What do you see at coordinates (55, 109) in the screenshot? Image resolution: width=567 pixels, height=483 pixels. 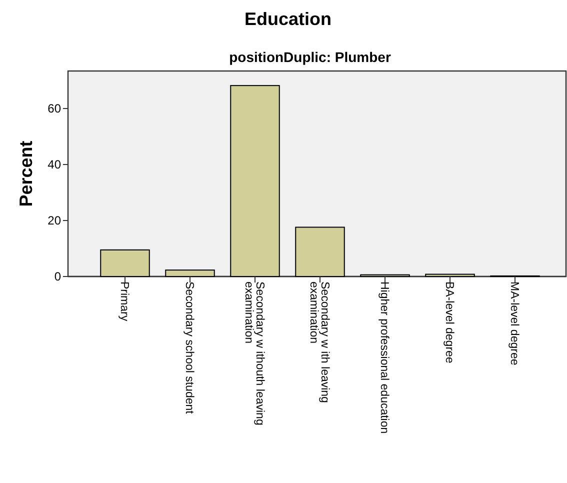 I see `y-tick-label: 60` at bounding box center [55, 109].